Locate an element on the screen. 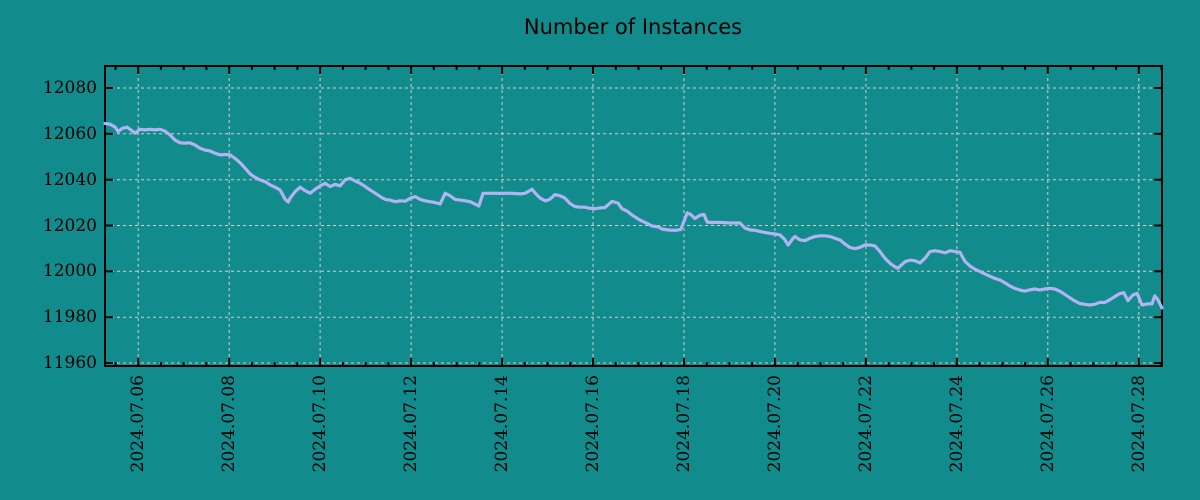 This screenshot has width=1200, height=500. x-tick-label: 2024.07.28 is located at coordinates (1138, 424).